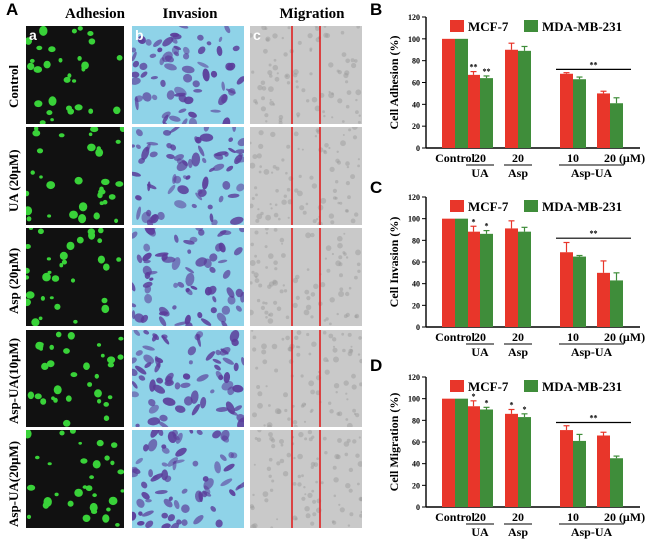 The height and width of the screenshot is (541, 650). What do you see at coordinates (414, 17) in the screenshot?
I see `y-tick-label-b-6: 120` at bounding box center [414, 17].